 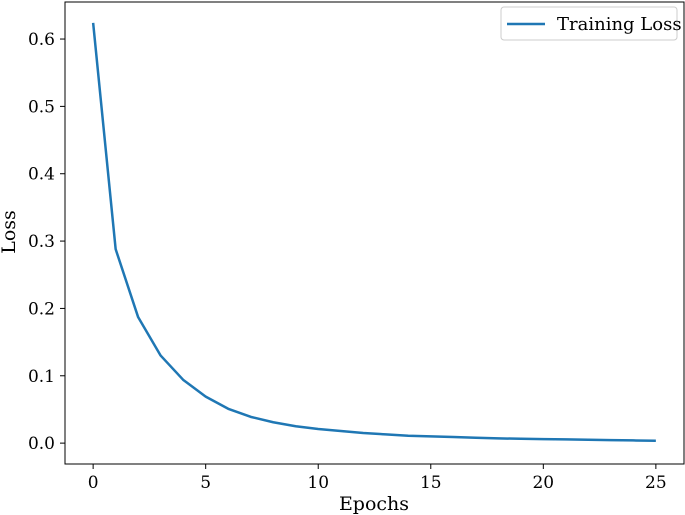 What do you see at coordinates (205, 483) in the screenshot?
I see `x-tick-label: 5` at bounding box center [205, 483].